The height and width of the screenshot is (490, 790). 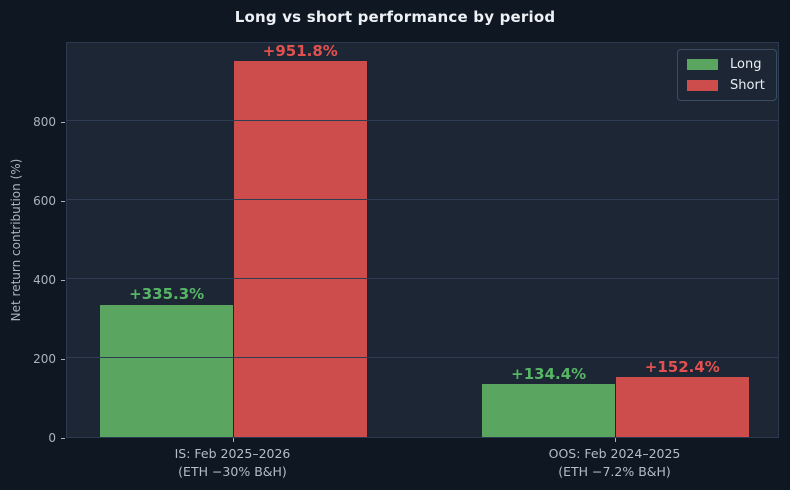 I want to click on legend-item-long: Long, so click(x=726, y=64).